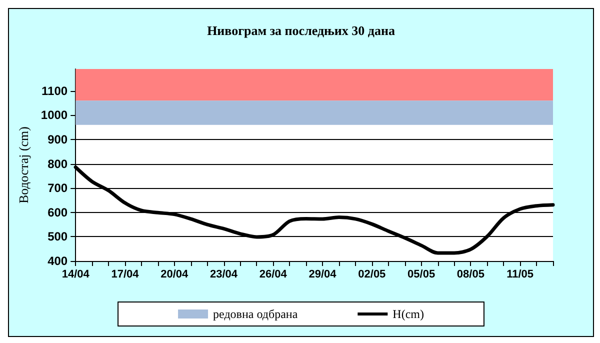 Image resolution: width=600 pixels, height=343 pixels. I want to click on y-tick-label: 800, so click(58, 163).